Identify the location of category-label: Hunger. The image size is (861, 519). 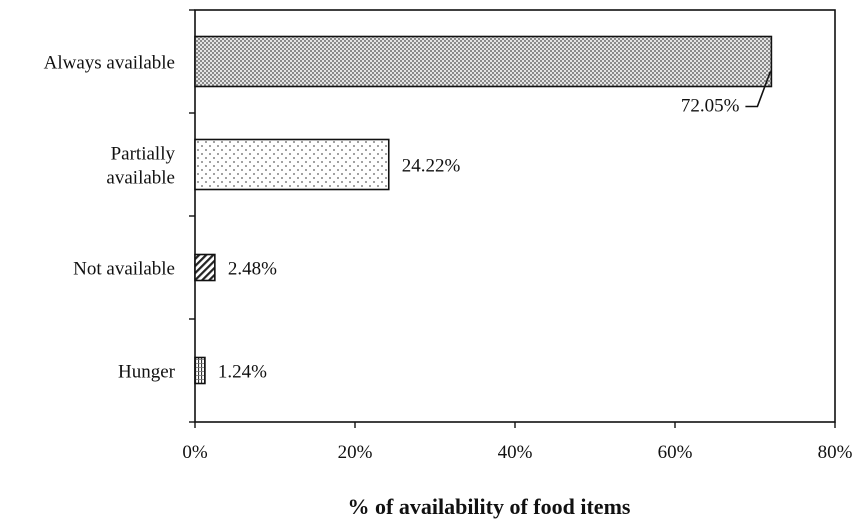
(147, 372).